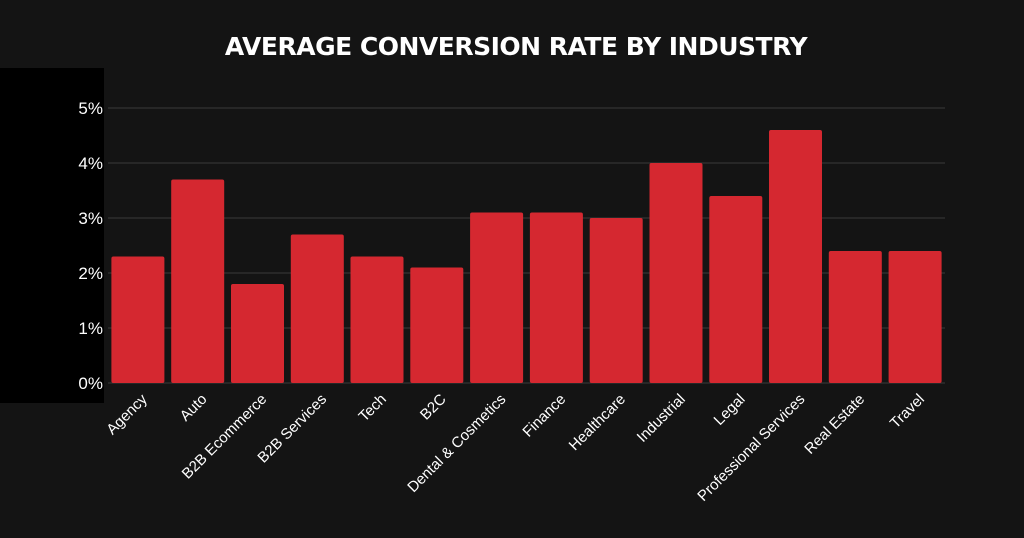 Image resolution: width=1024 pixels, height=538 pixels. I want to click on bar-finance, so click(556, 297).